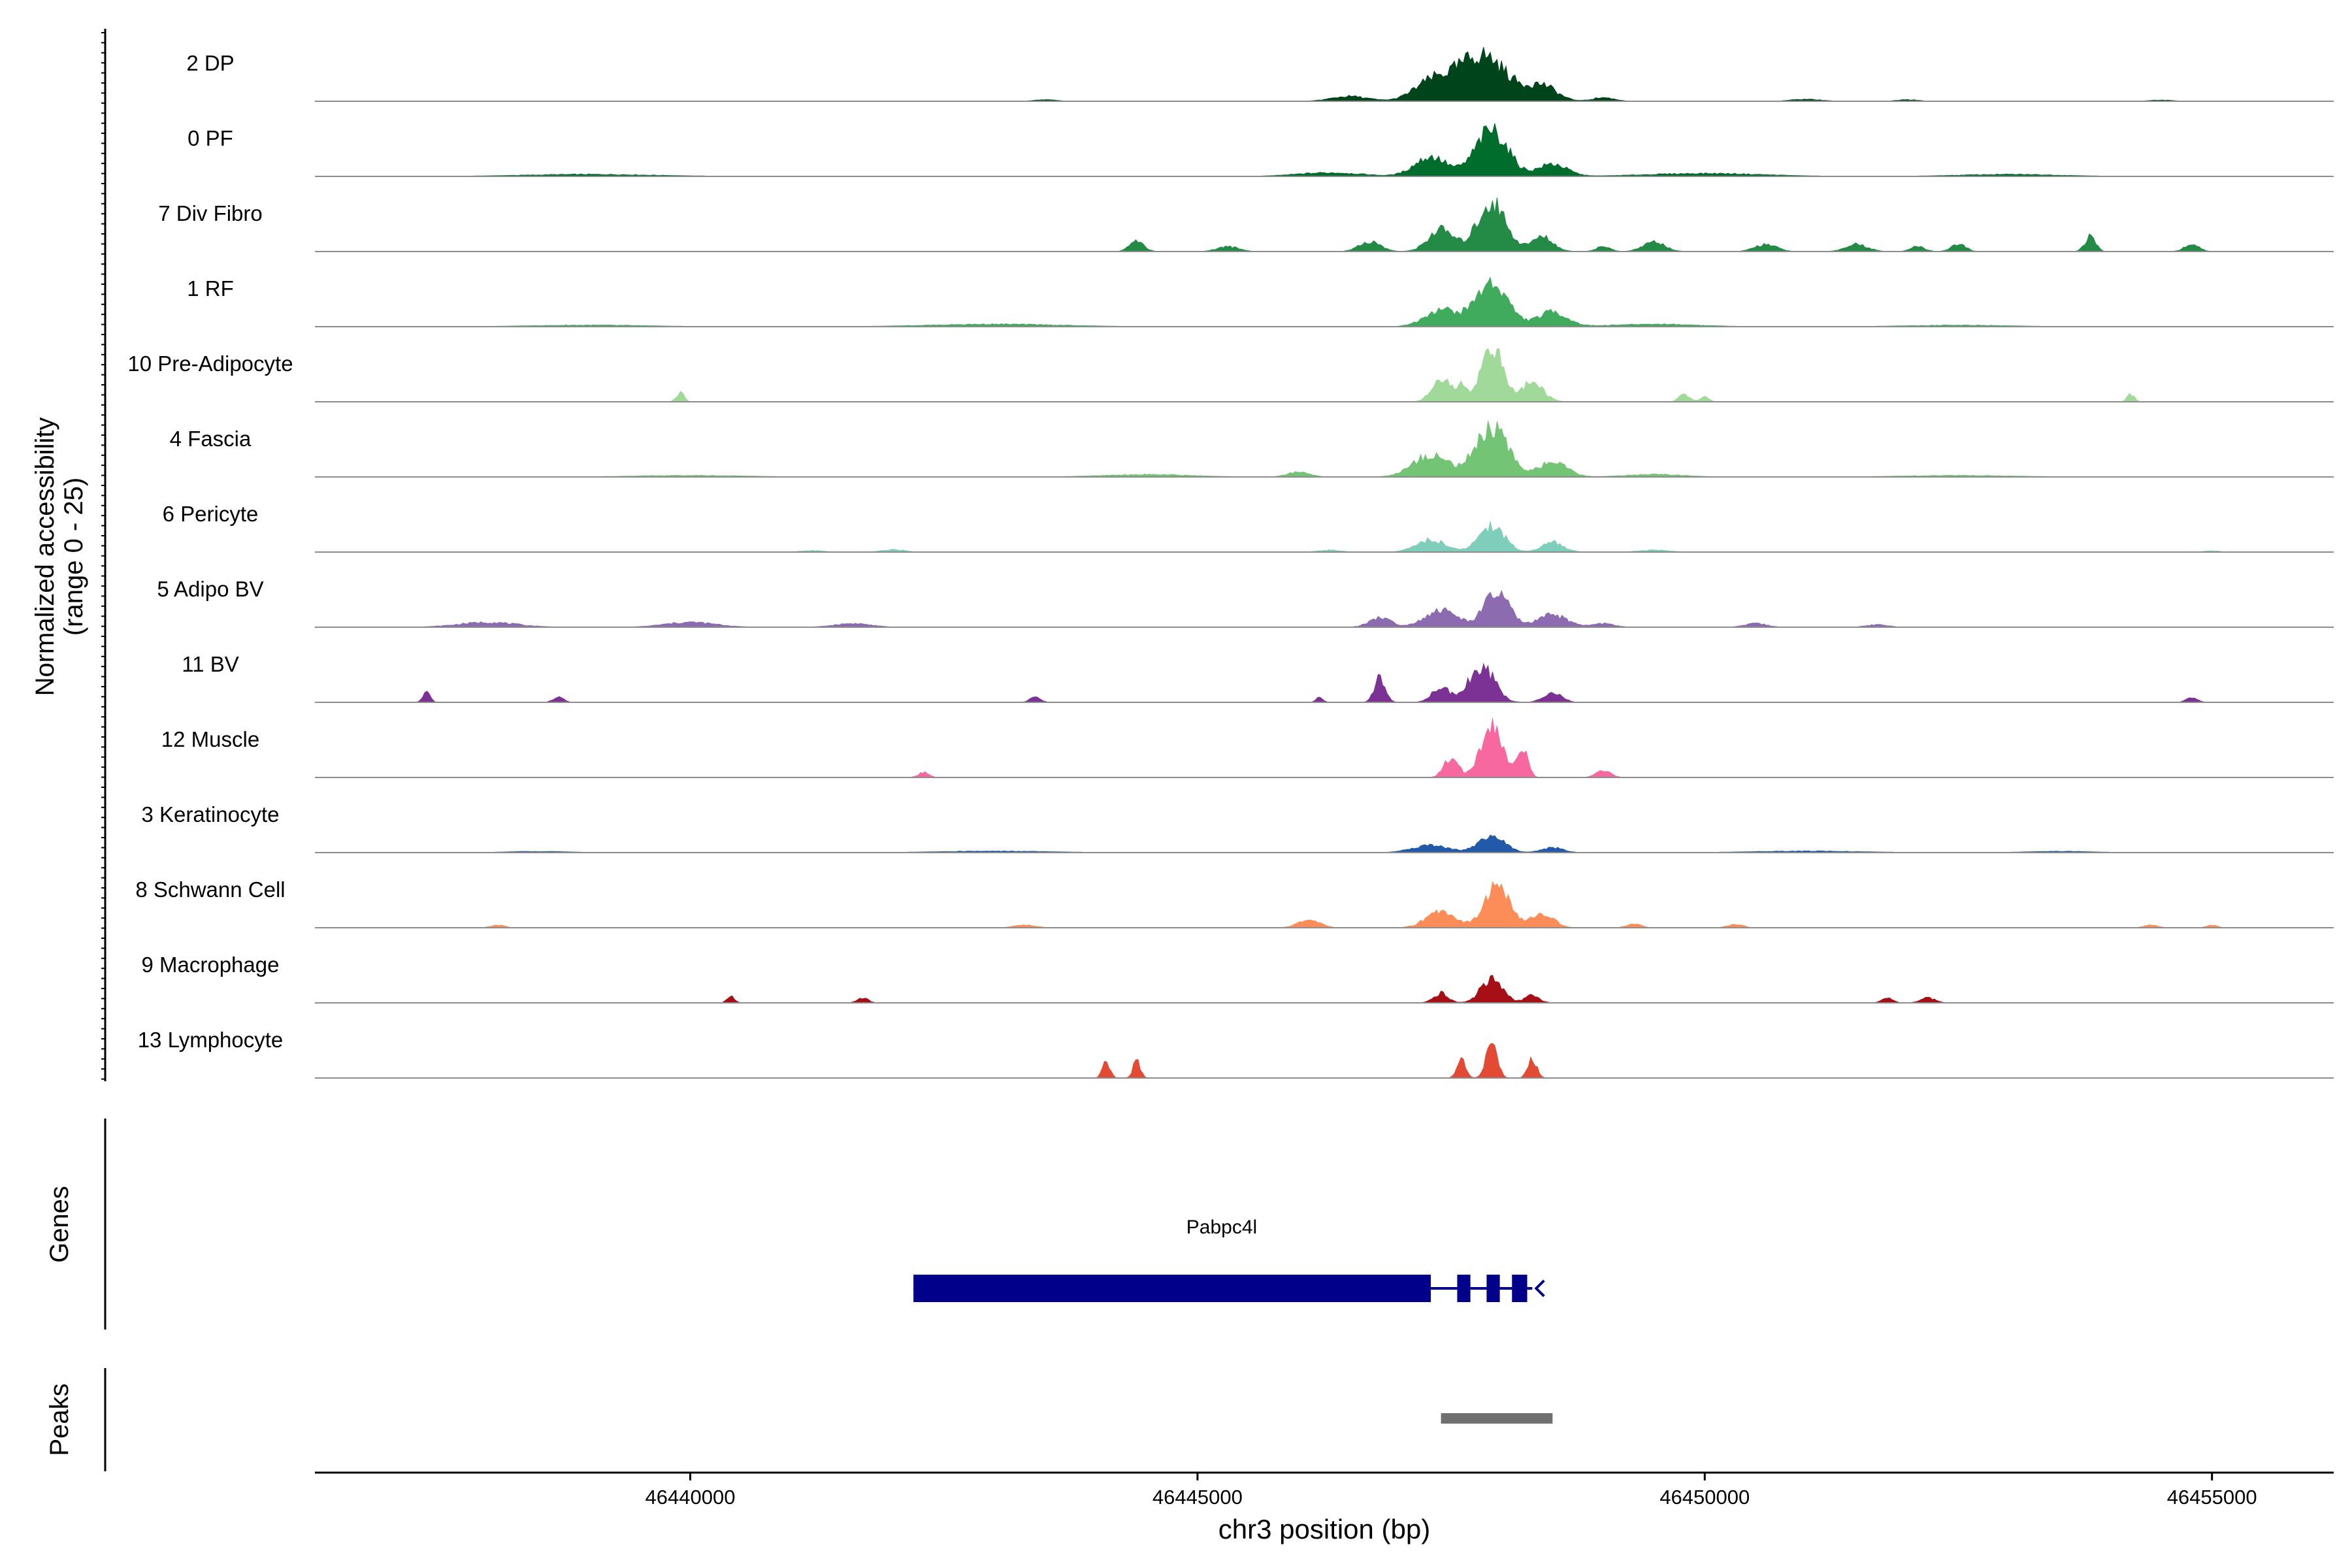 This screenshot has height=1568, width=2352. What do you see at coordinates (1260, 301) in the screenshot?
I see `track-1-rf: 1 RF` at bounding box center [1260, 301].